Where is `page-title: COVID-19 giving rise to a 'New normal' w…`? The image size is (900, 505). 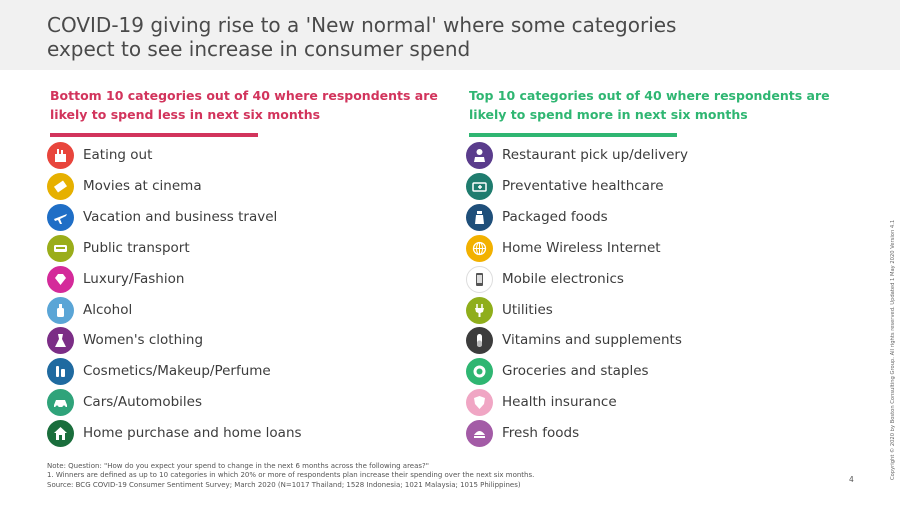
page-title: COVID-19 giving rise to a 'New normal' w… is located at coordinates (362, 37).